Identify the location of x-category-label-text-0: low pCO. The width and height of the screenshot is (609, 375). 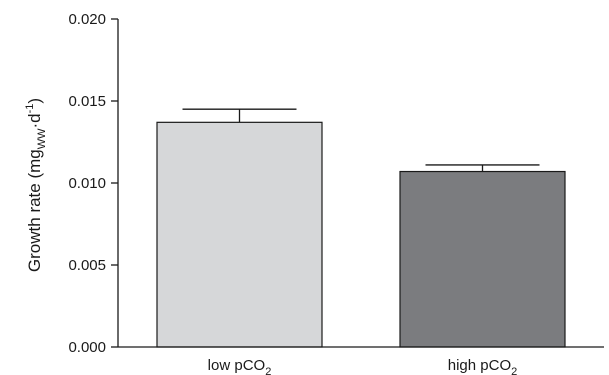
(237, 365).